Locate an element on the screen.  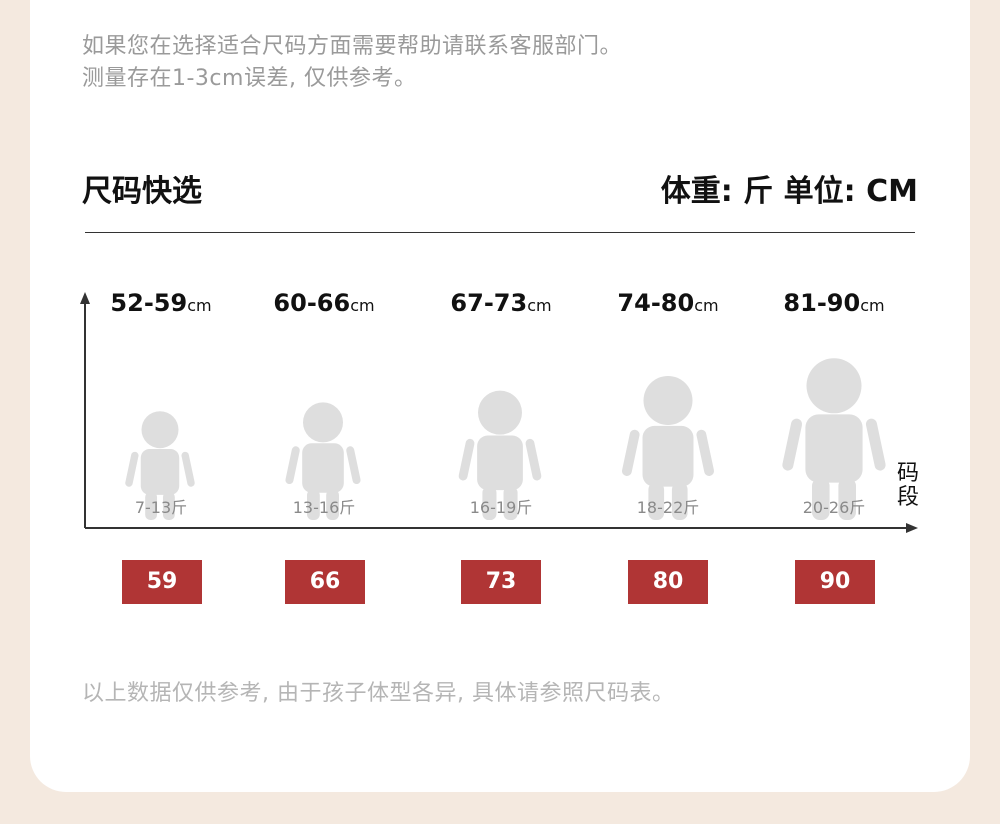
weight-label: 7-13斤 is located at coordinates (161, 507).